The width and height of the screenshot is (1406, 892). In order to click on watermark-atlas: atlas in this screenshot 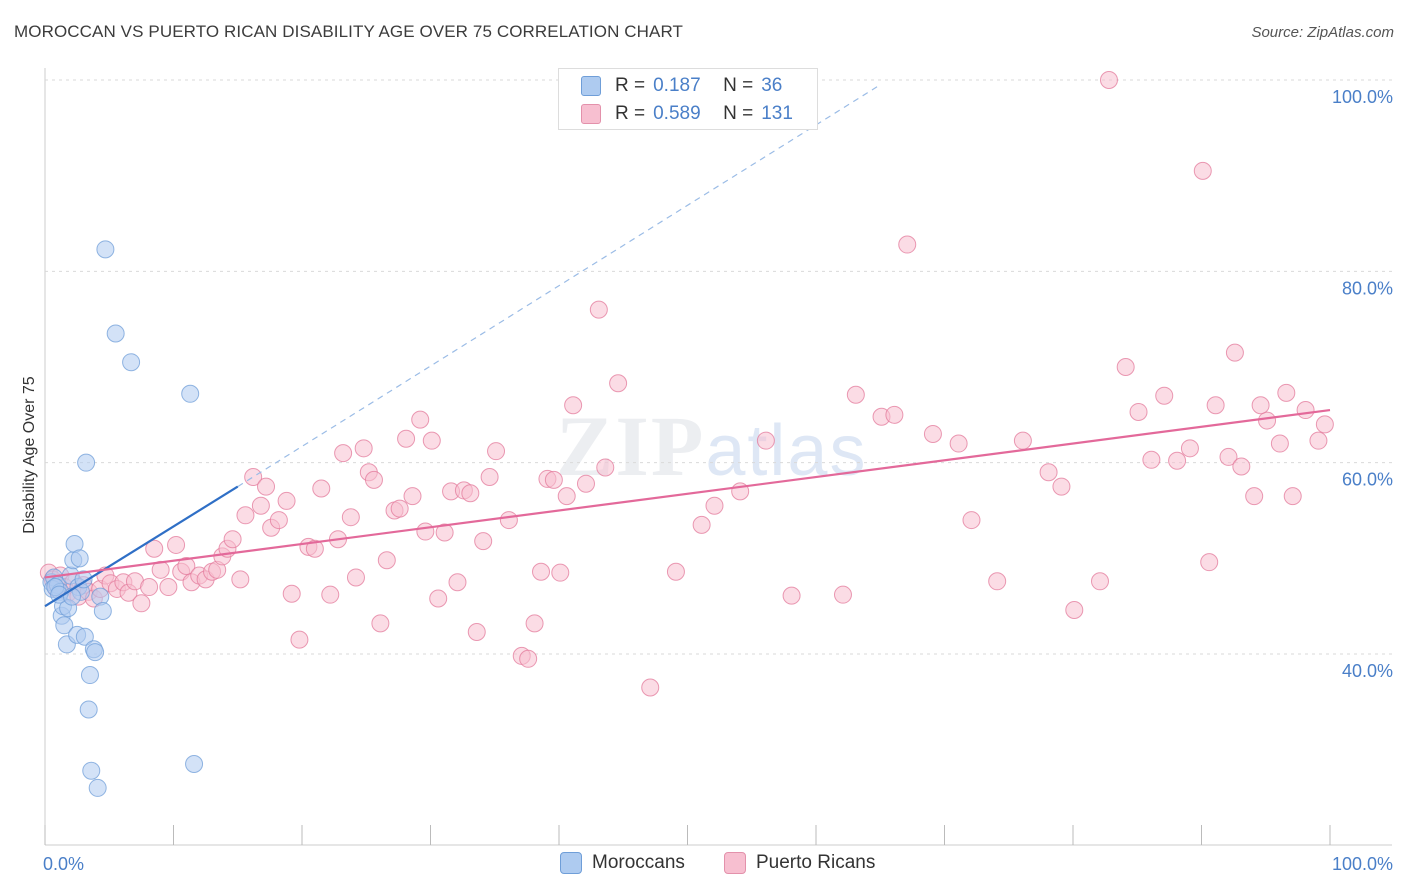, I will do `click(786, 451)`.